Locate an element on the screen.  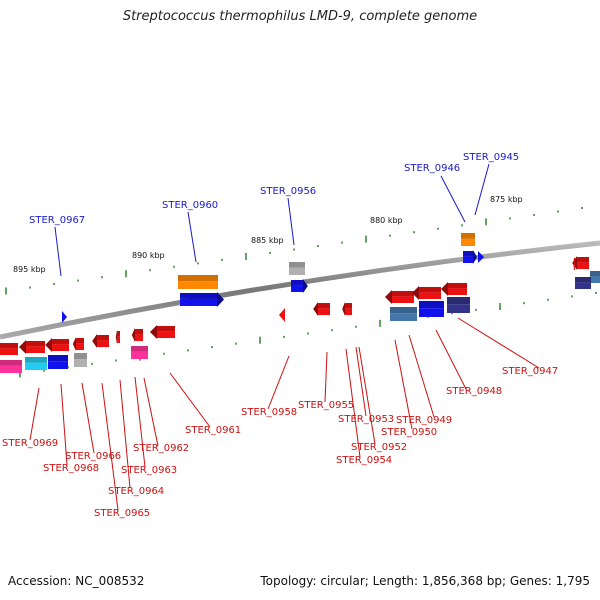
gene-ster-0956-block is located at coordinates (297, 268).